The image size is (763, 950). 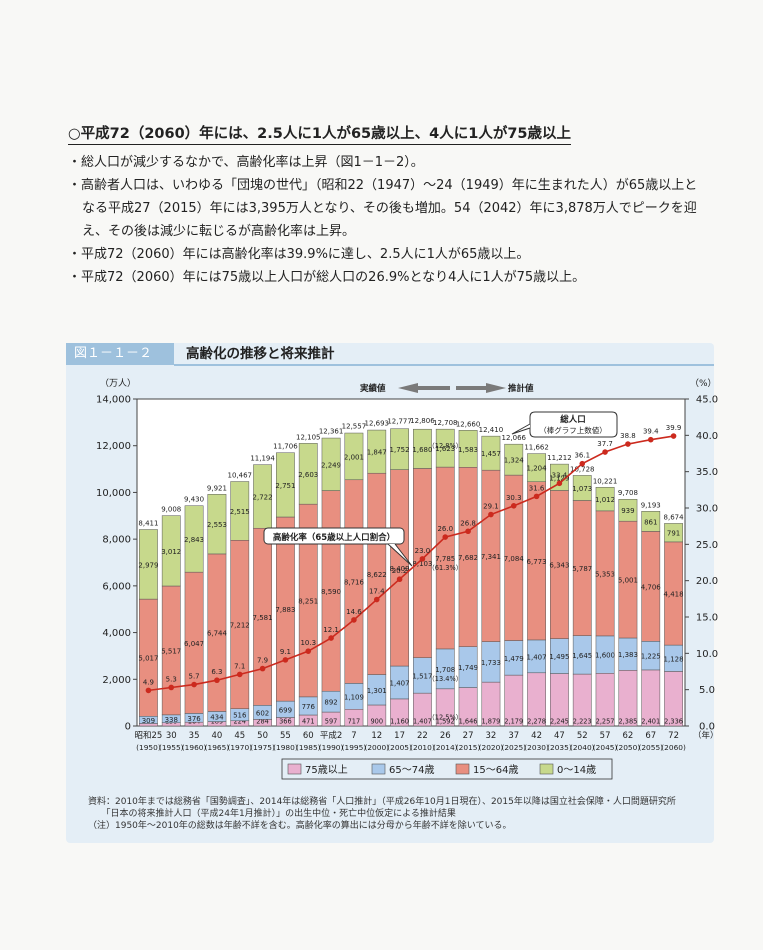 I want to click on segment-value-label: 1,847, so click(x=377, y=453).